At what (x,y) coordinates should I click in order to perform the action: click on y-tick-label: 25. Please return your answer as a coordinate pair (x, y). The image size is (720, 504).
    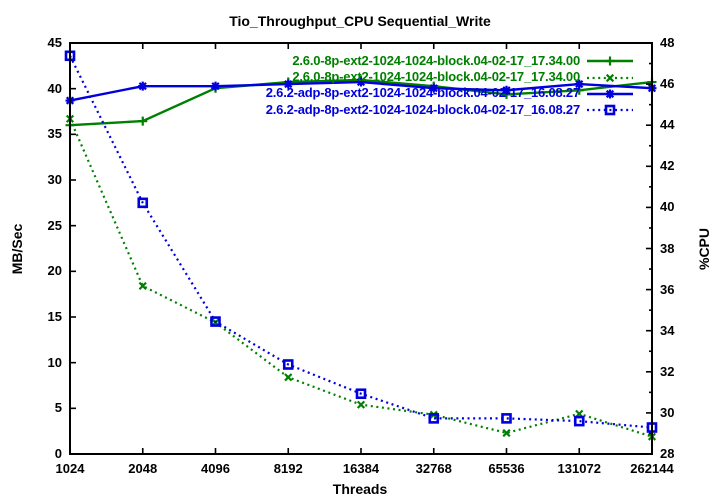
    Looking at the image, I should click on (54, 225).